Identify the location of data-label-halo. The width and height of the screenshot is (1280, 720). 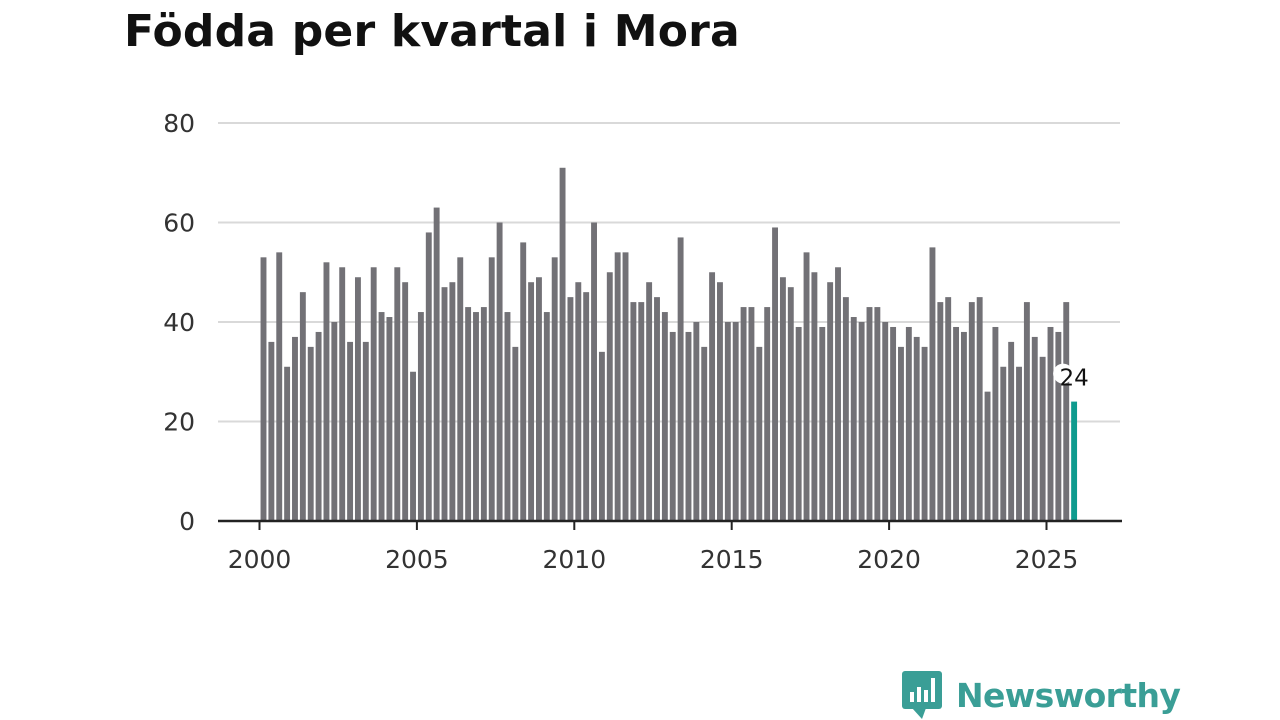
(1063, 373).